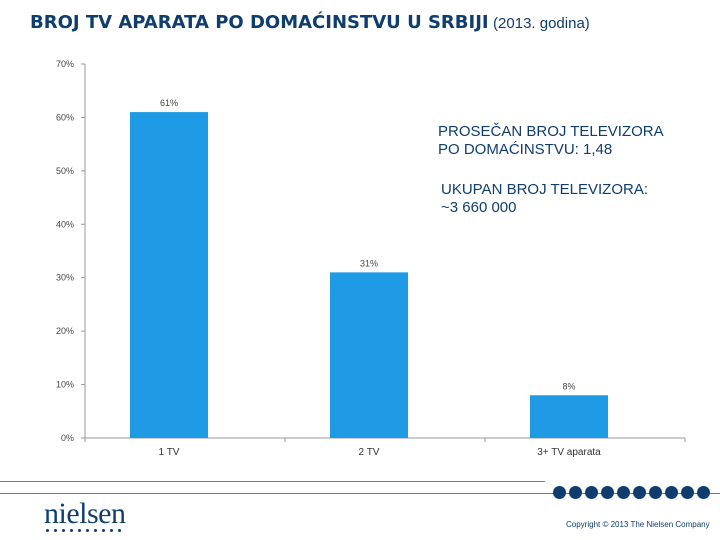  I want to click on y-tick-label: 50%, so click(65, 171).